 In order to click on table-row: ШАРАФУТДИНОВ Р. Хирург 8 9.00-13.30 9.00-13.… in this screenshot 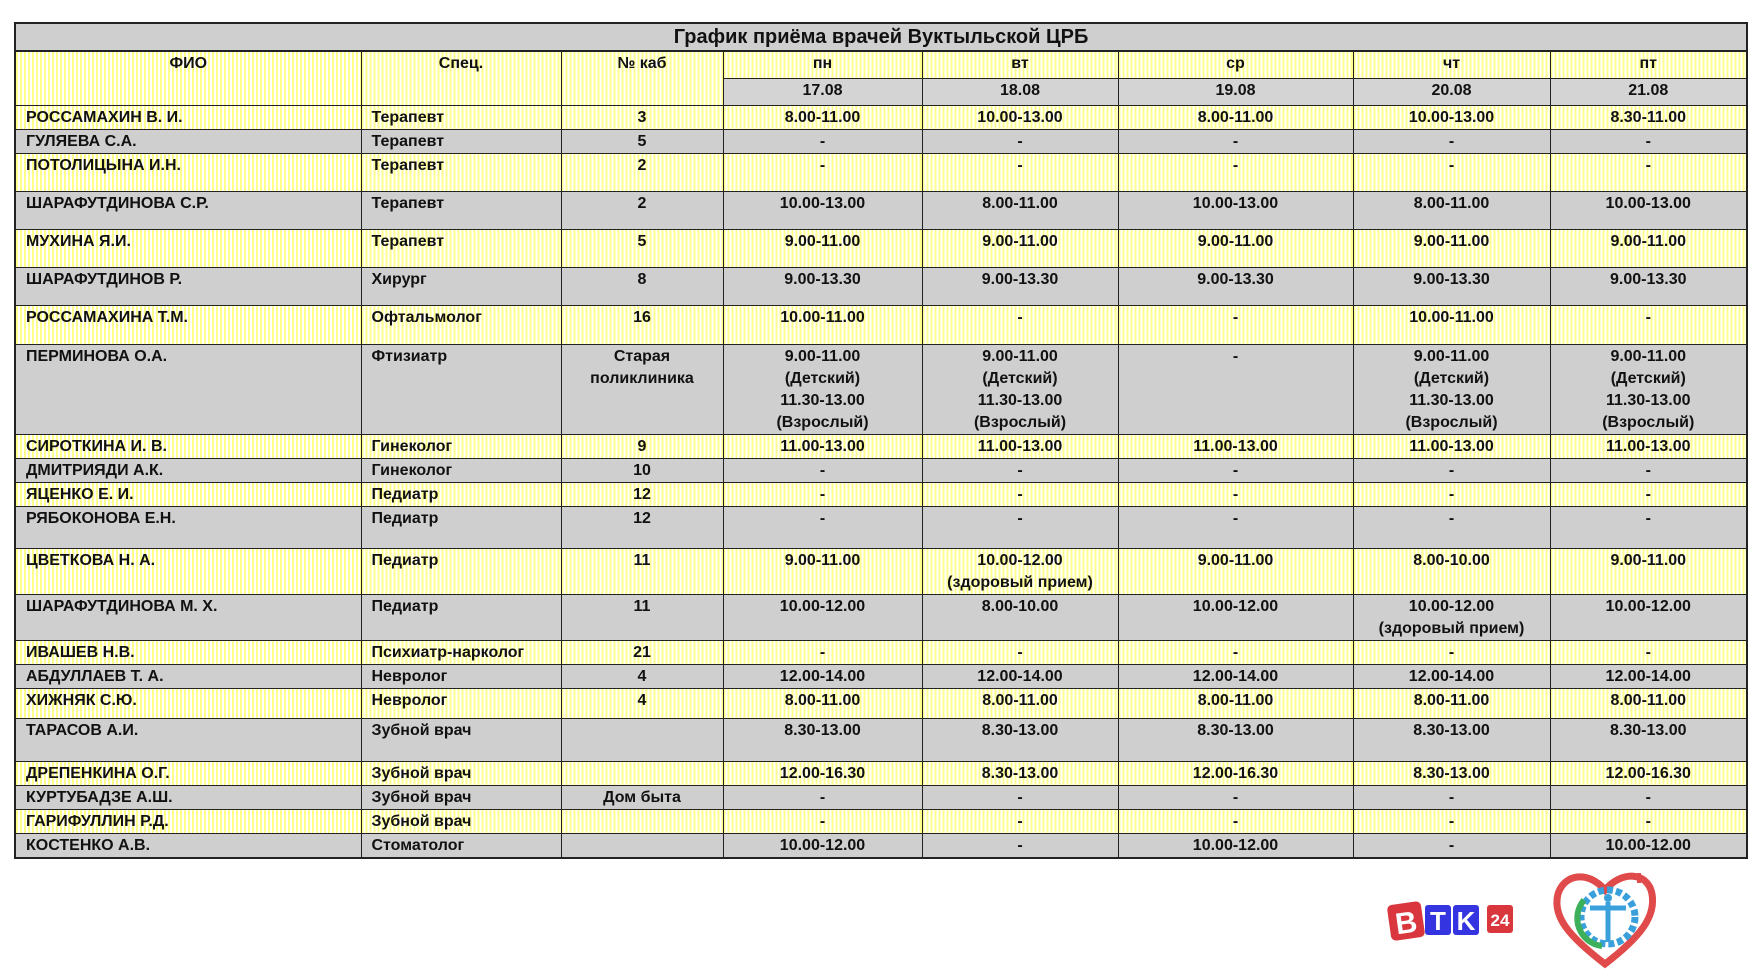, I will do `click(881, 286)`.